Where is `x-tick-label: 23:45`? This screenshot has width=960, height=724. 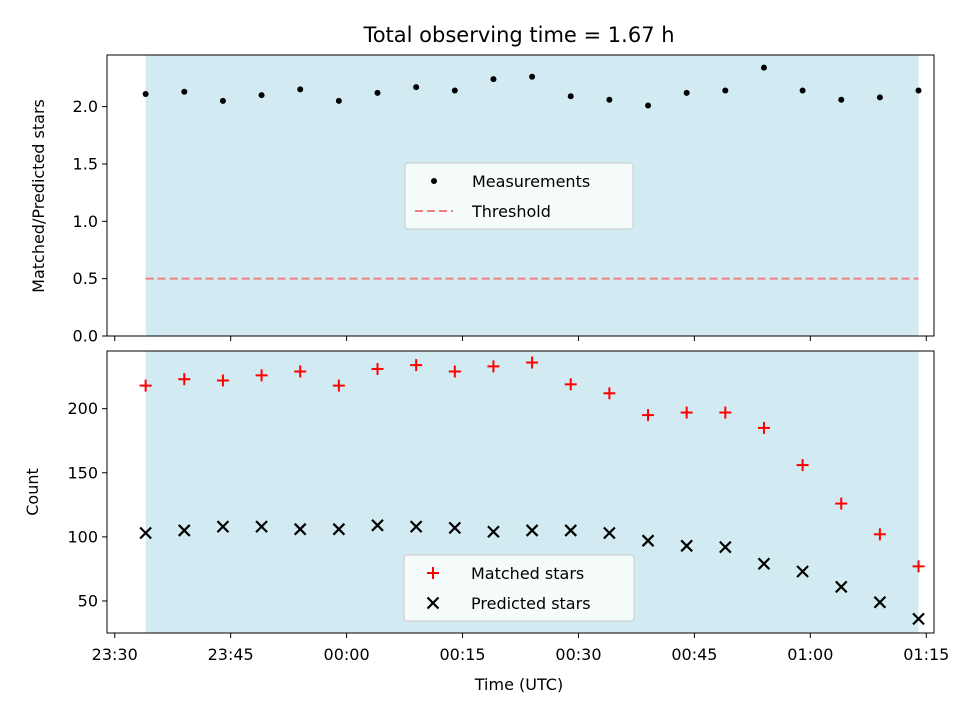 x-tick-label: 23:45 is located at coordinates (231, 654).